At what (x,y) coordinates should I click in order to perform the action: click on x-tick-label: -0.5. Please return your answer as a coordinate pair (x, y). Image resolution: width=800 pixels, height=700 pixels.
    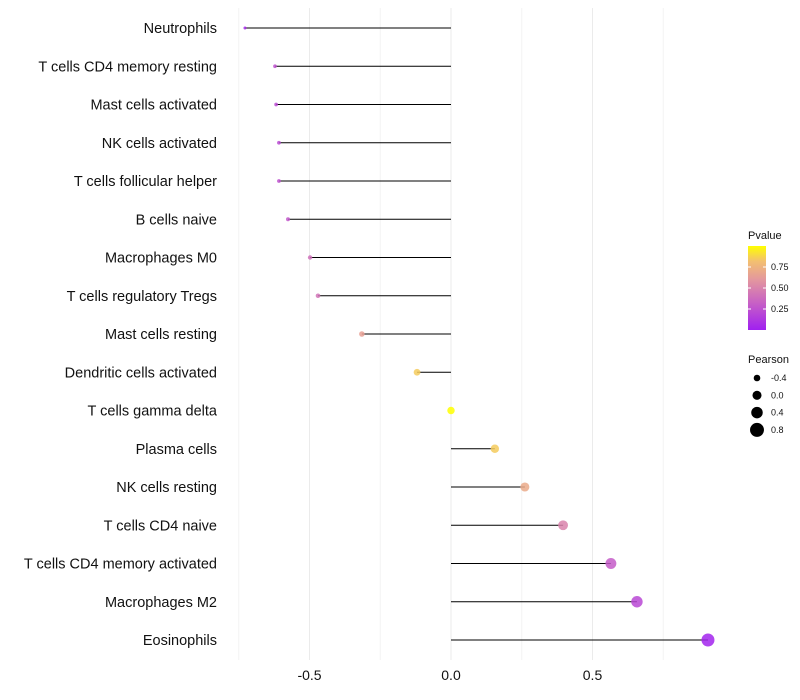
    Looking at the image, I should click on (309, 675).